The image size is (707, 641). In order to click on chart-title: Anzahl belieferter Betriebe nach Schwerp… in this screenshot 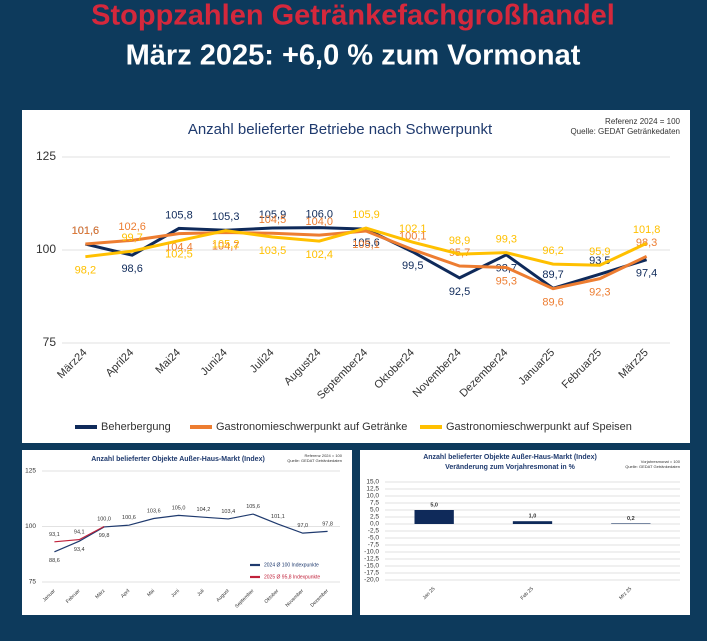, I will do `click(340, 129)`.